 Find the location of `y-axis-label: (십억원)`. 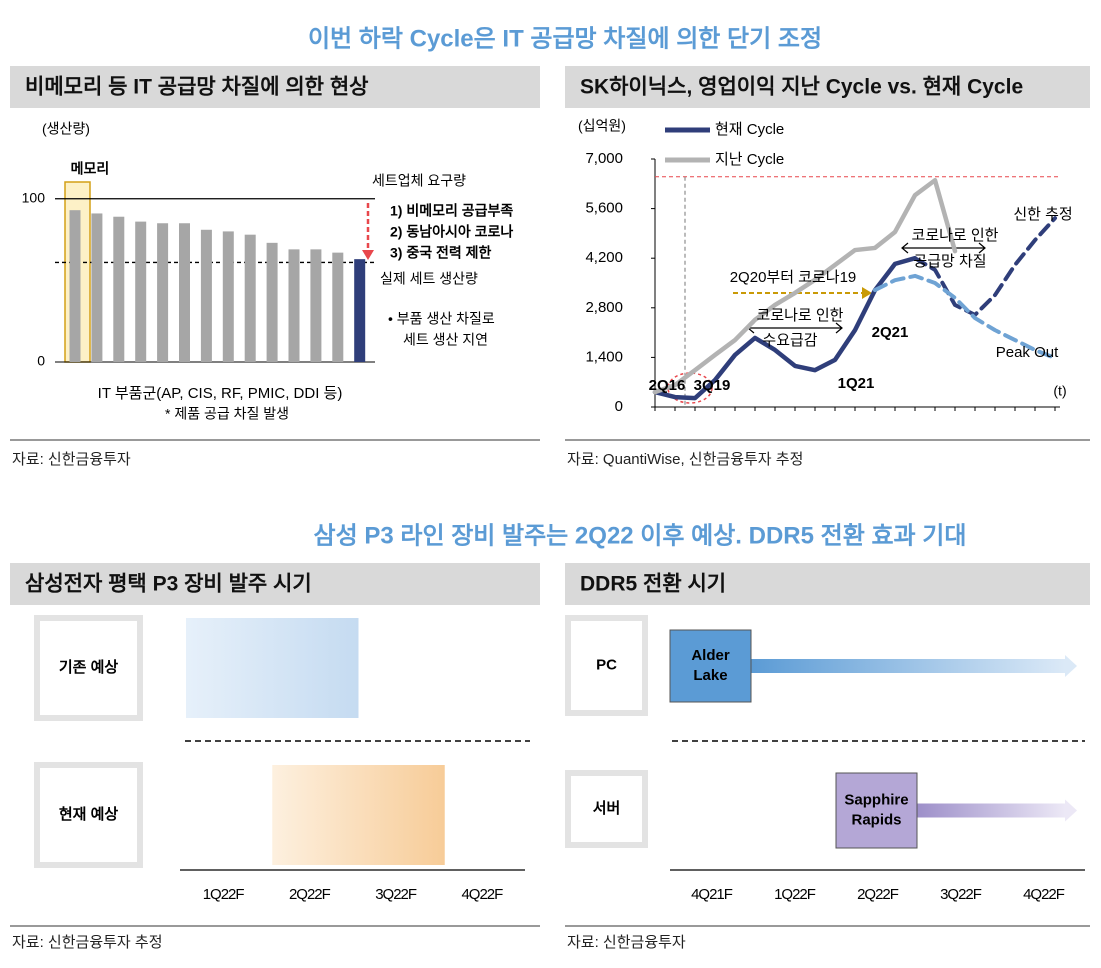

y-axis-label: (십억원) is located at coordinates (602, 126).